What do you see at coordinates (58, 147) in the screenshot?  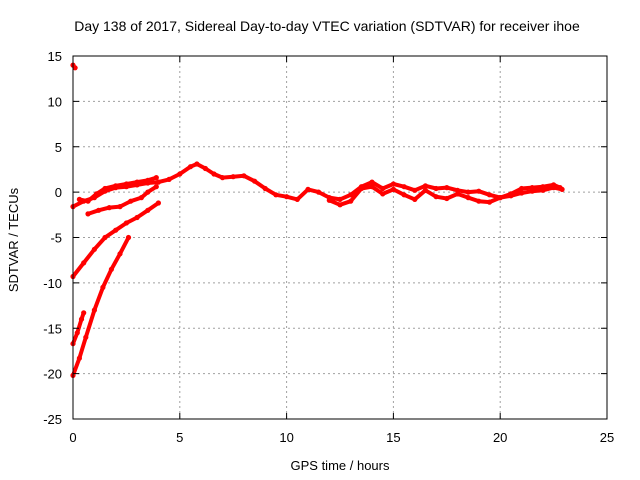 I see `y-tick-label: 5` at bounding box center [58, 147].